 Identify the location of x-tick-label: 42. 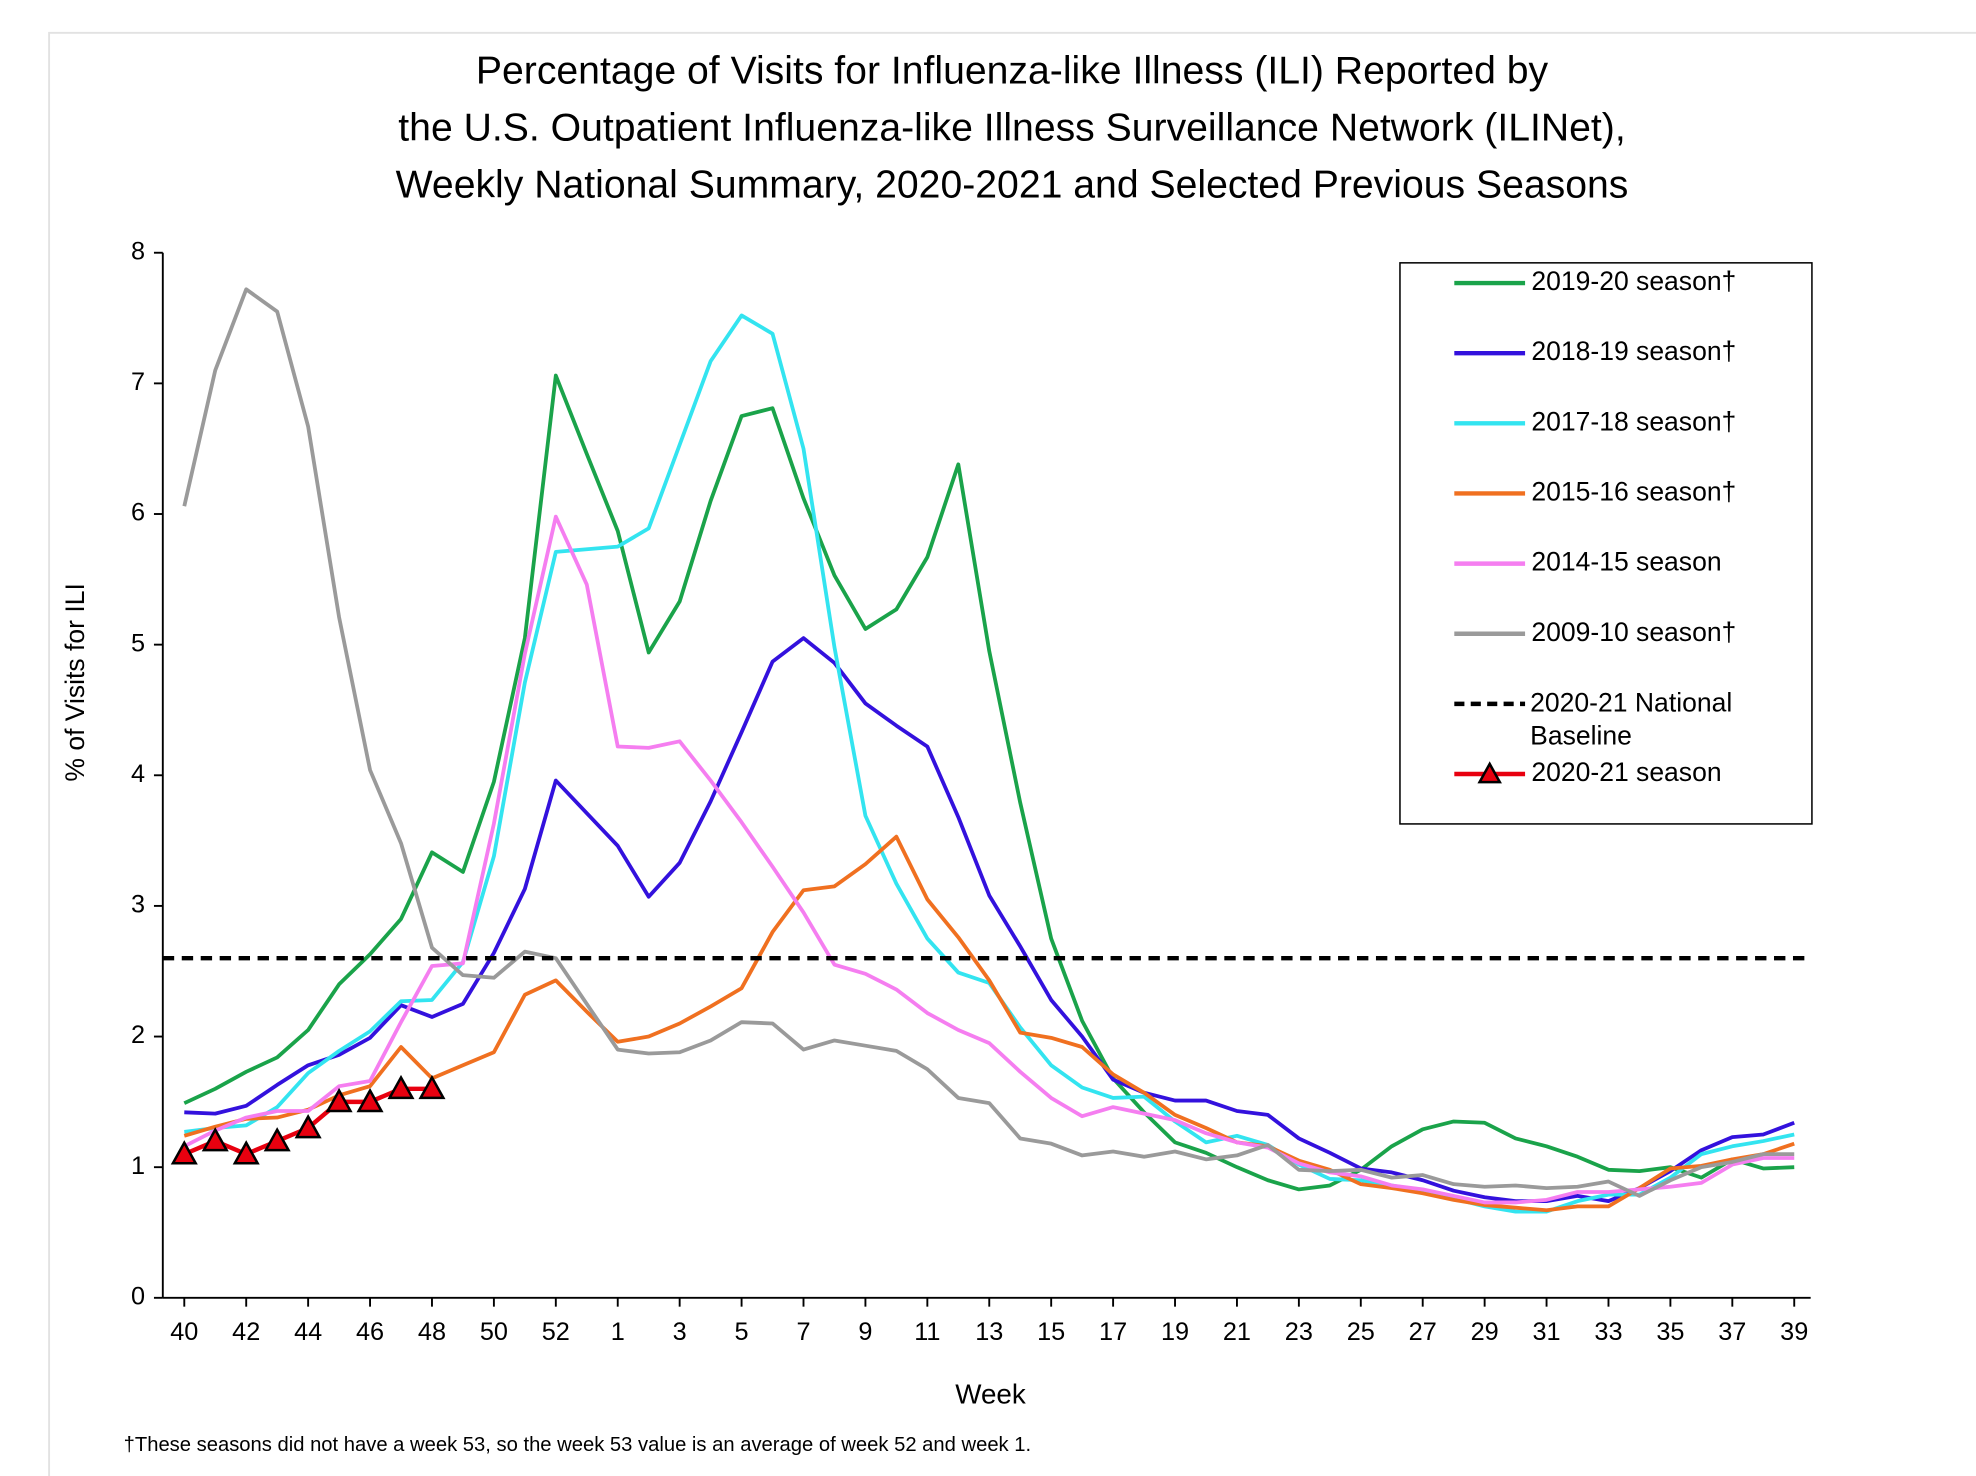
(246, 1332).